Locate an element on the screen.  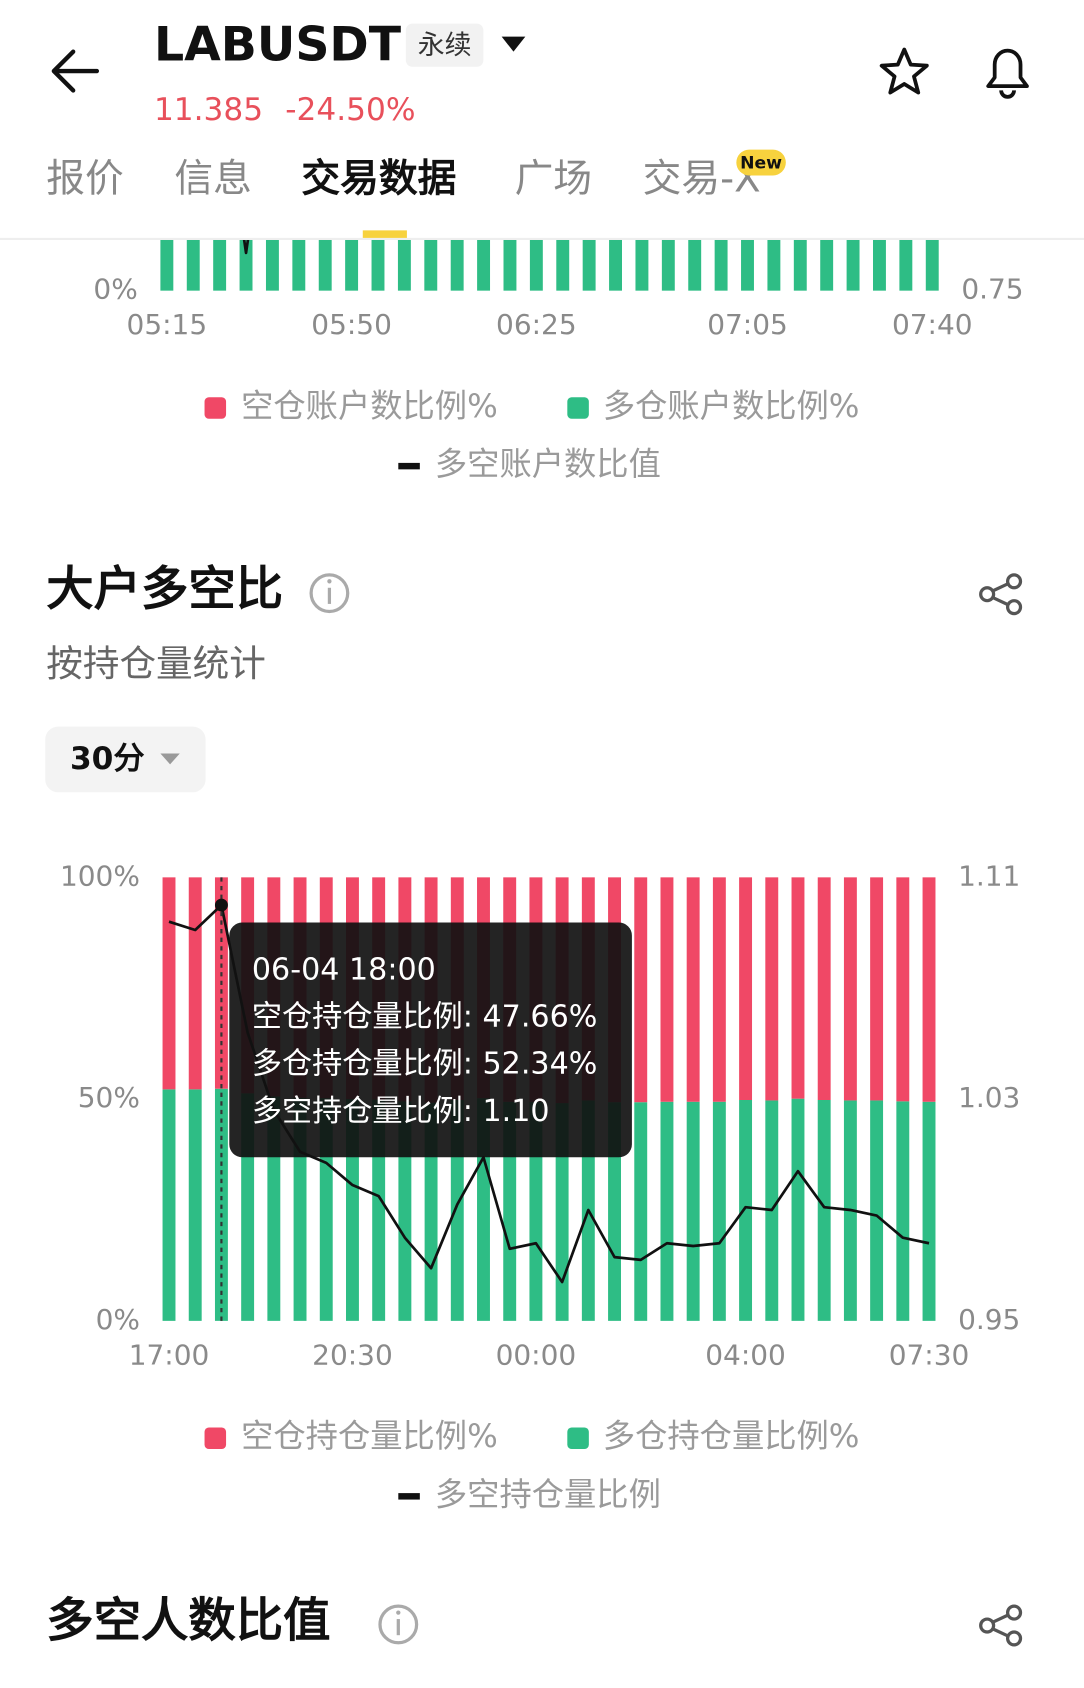
legend-label: 多空账户数比值 is located at coordinates (548, 464).